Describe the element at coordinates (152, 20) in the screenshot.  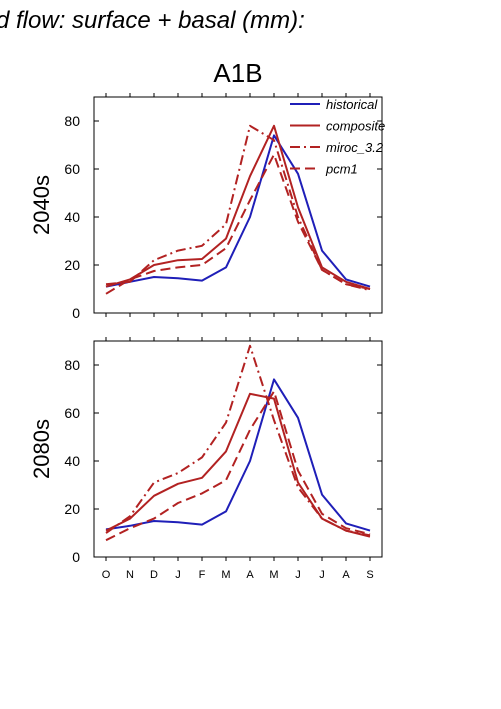
I see `figure-title: d flow: surface + basal (mm):` at that location.